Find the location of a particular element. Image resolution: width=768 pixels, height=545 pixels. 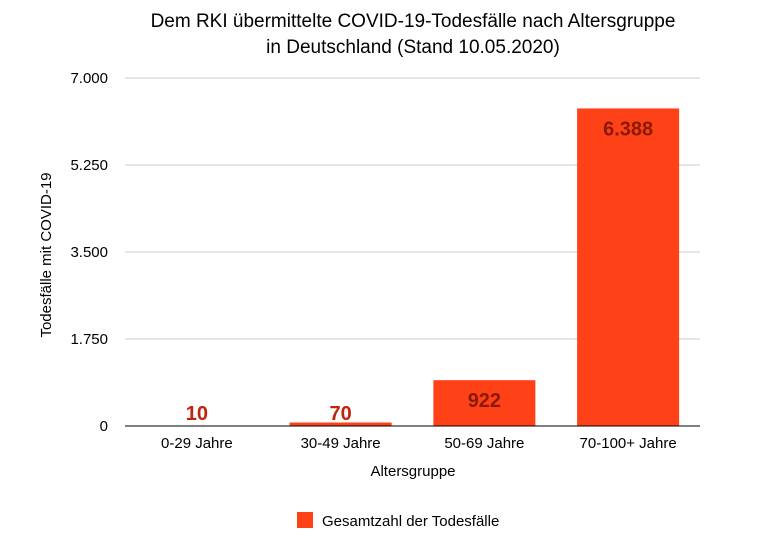

legend-label: Gesamtzahl der Todesfälle is located at coordinates (410, 521).